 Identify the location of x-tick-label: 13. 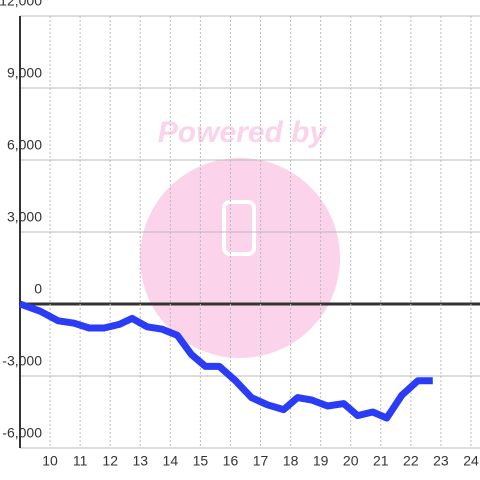
(140, 461).